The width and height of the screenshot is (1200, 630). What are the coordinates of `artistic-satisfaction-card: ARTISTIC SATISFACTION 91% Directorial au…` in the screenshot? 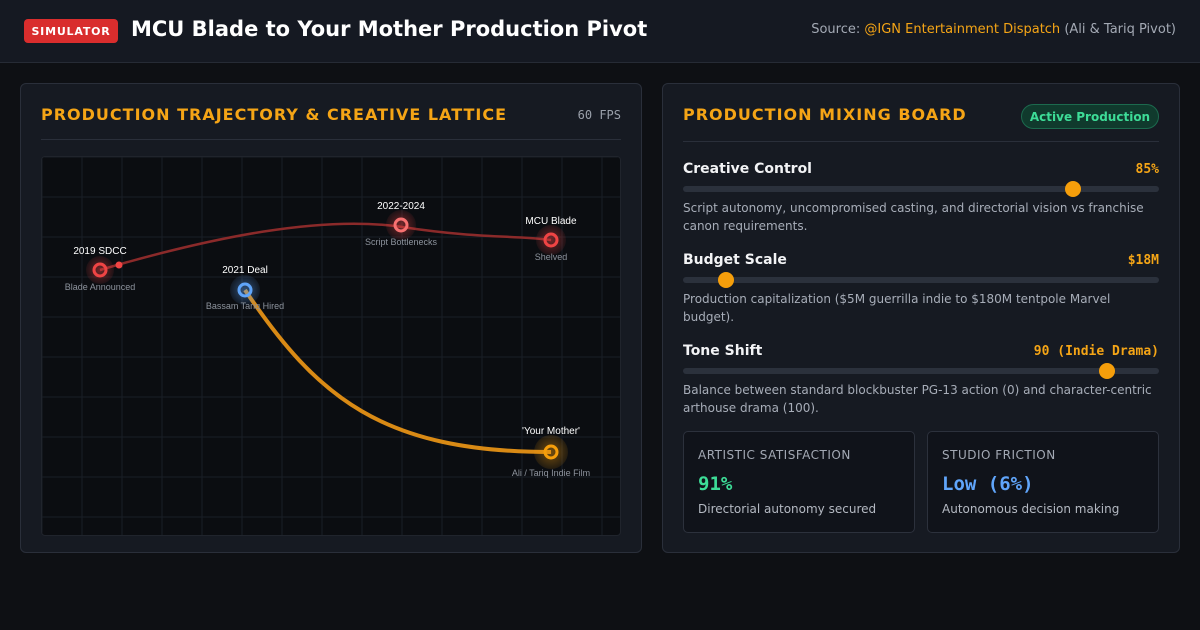 It's located at (799, 482).